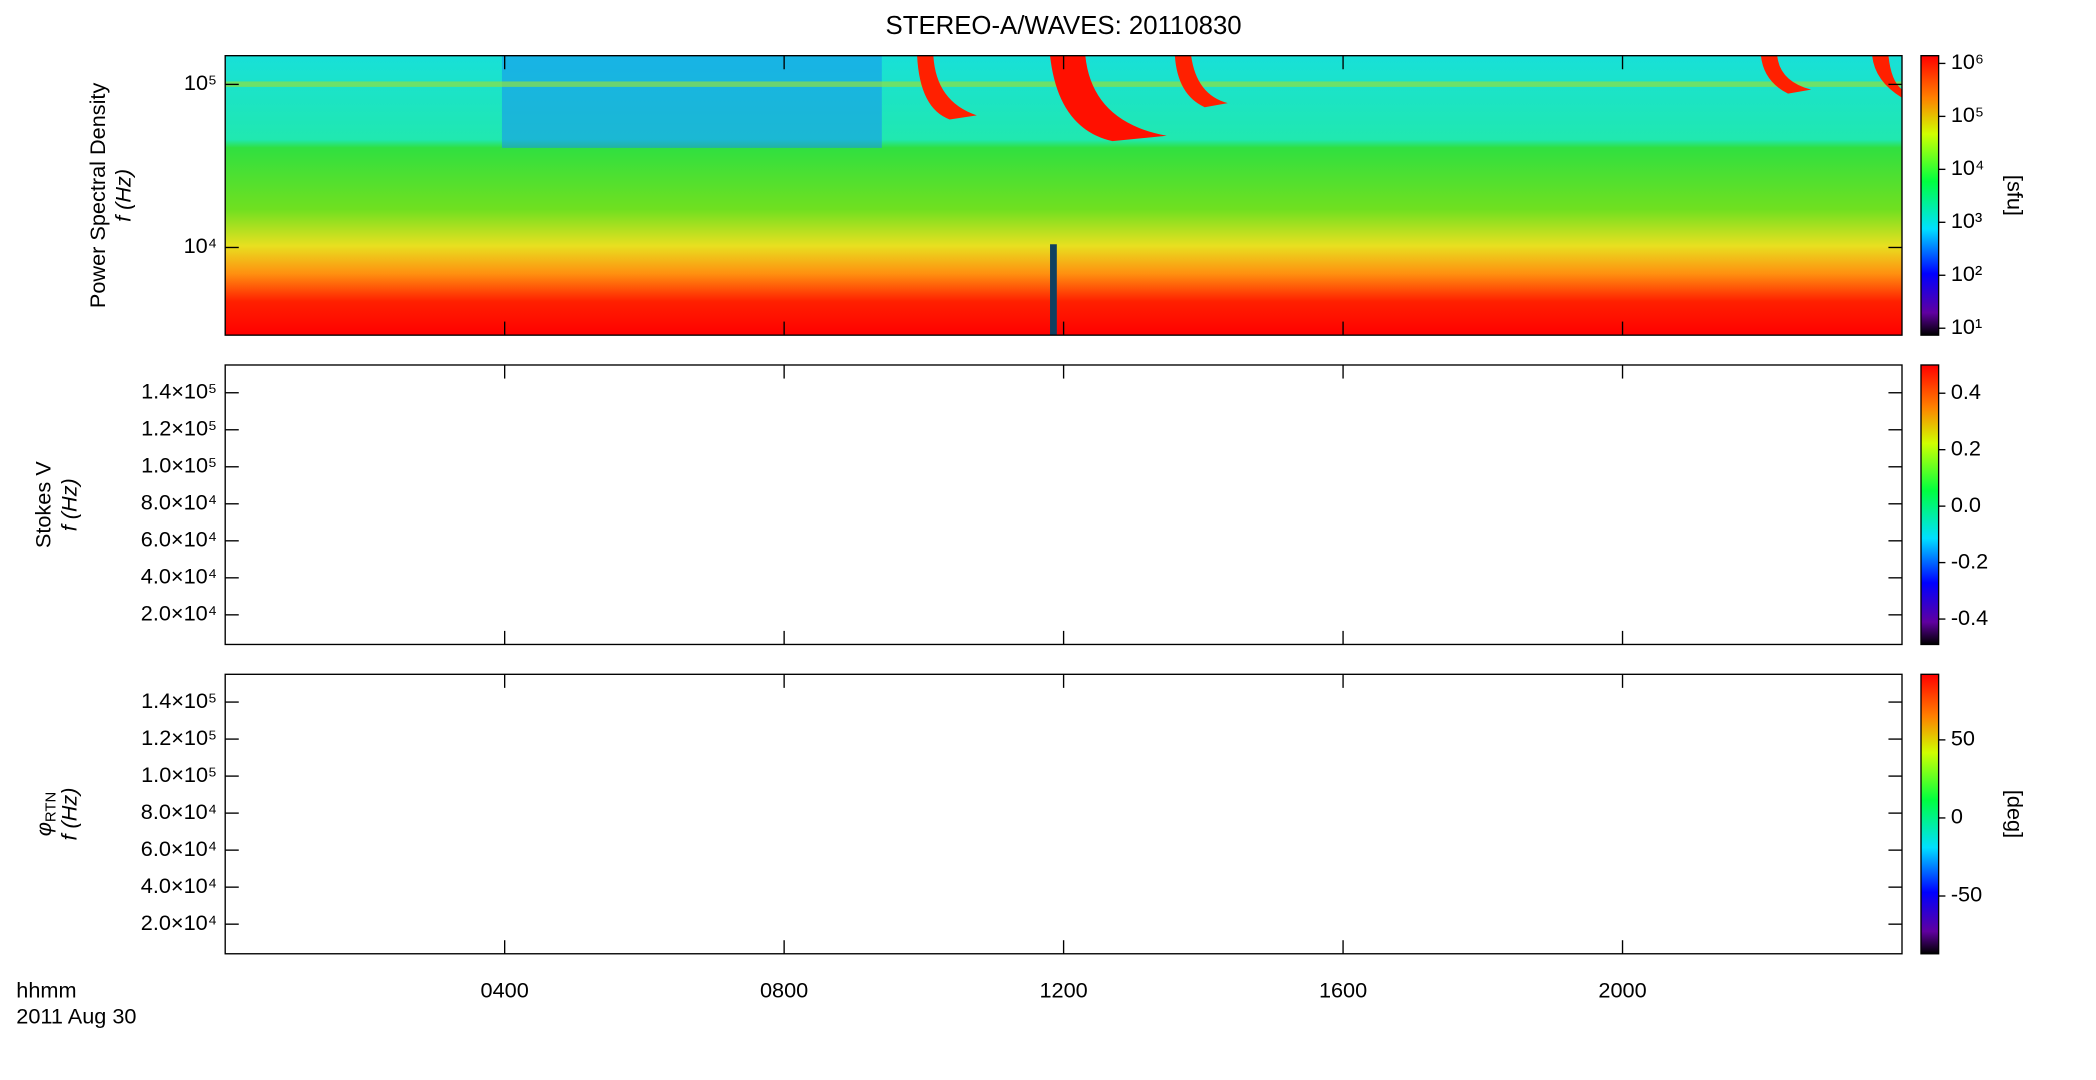 The image size is (2096, 1080). Describe the element at coordinates (1967, 167) in the screenshot. I see `colorbar-tick-label: 10⁴` at that location.